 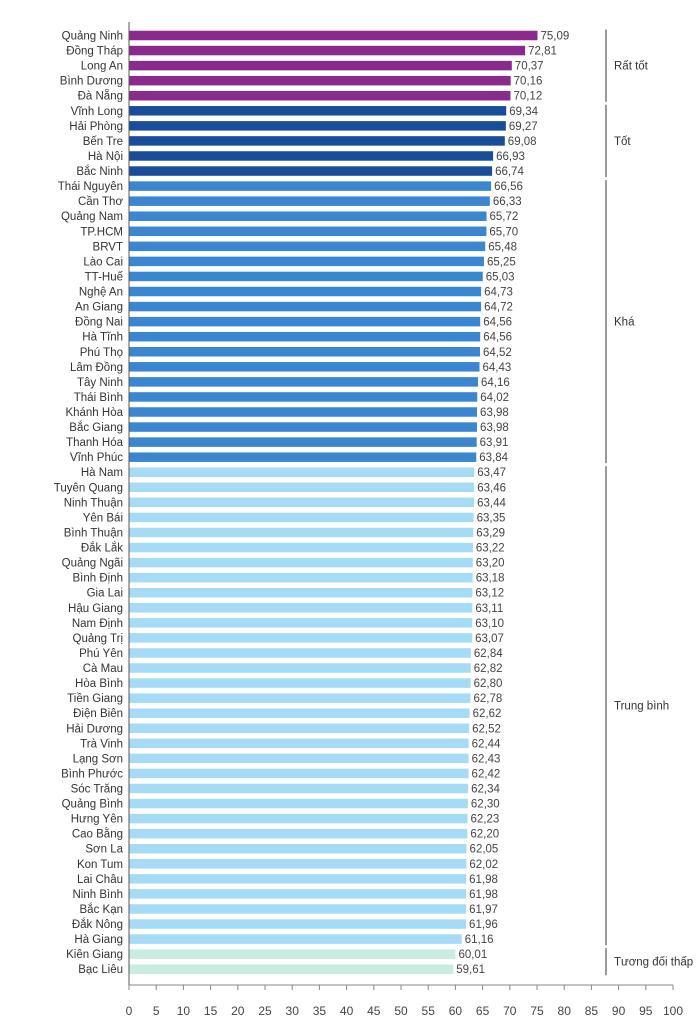 I want to click on value-label: 63,10, so click(x=489, y=624).